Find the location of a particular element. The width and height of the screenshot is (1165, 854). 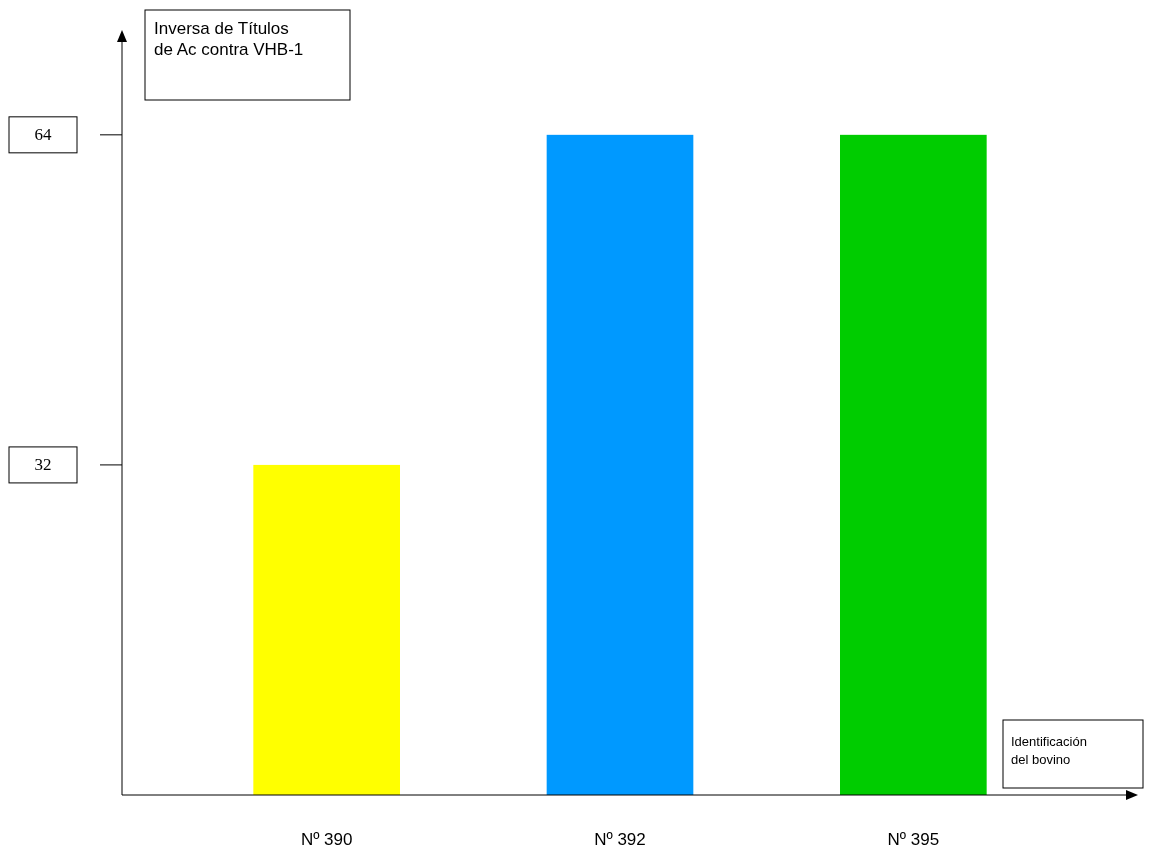

x-tick-label: Nº 392 is located at coordinates (620, 839).